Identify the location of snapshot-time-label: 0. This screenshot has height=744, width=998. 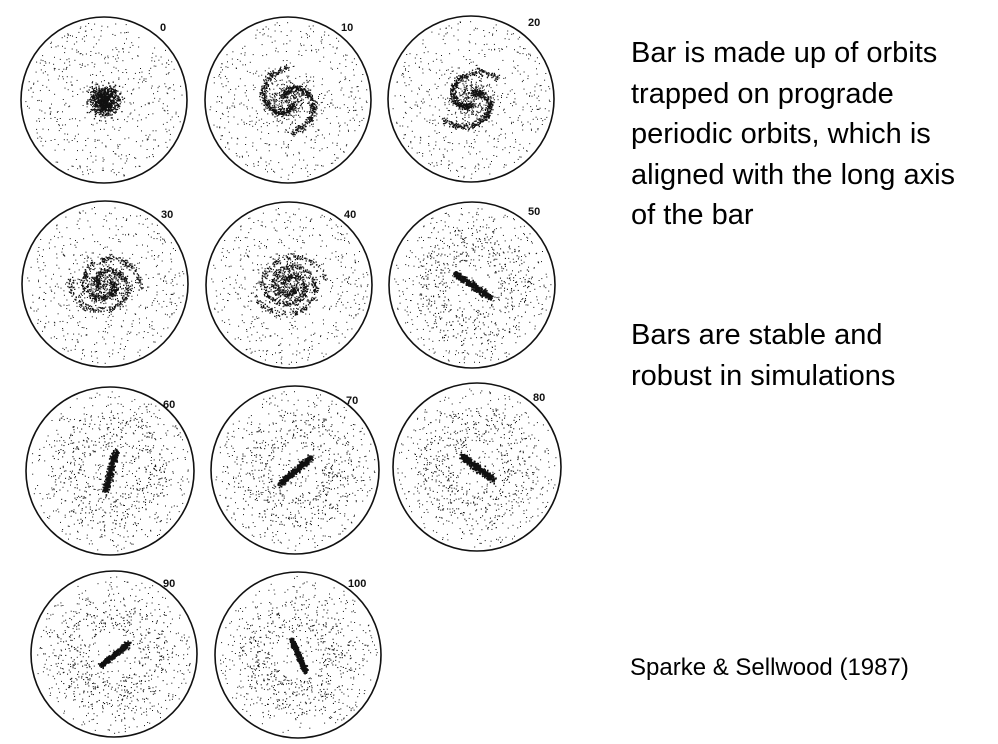
(163, 28).